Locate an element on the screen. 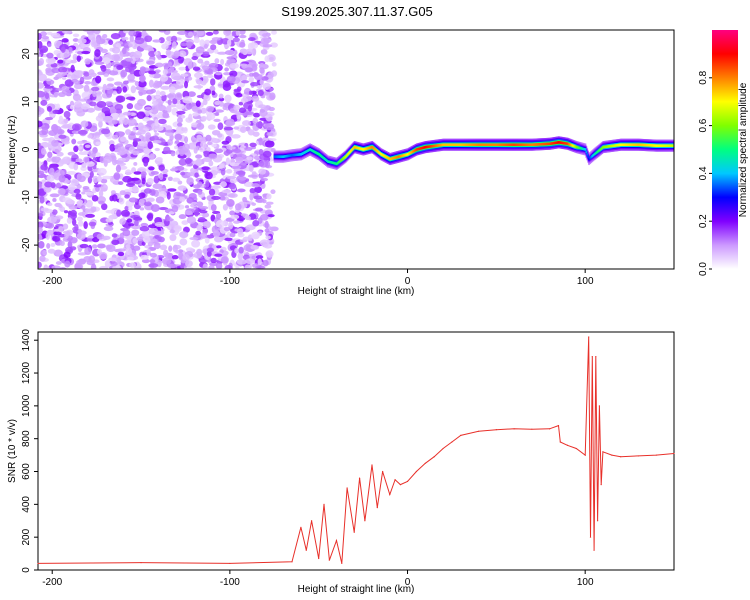  figure-title: S199.2025.307.11.37.G05 is located at coordinates (357, 11).